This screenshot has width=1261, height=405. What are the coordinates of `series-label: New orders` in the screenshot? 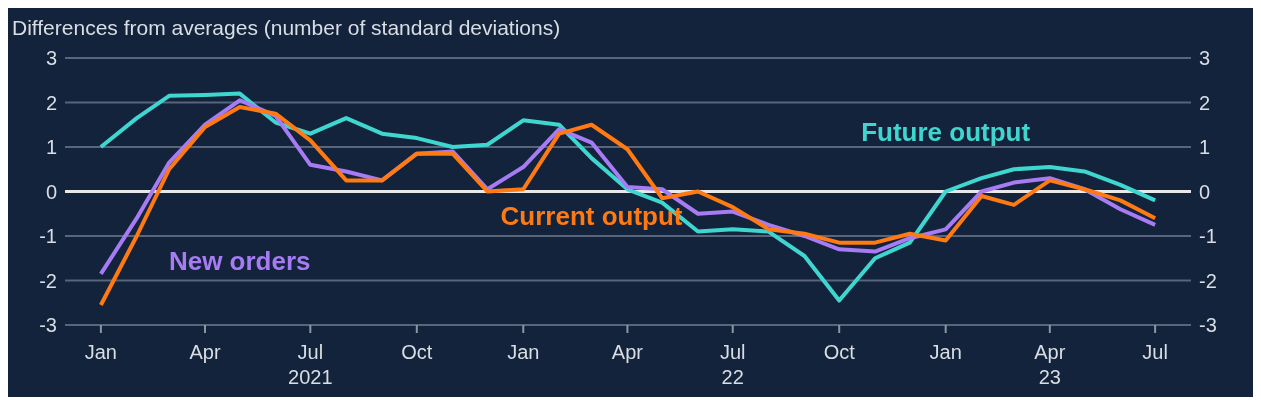 It's located at (239, 260).